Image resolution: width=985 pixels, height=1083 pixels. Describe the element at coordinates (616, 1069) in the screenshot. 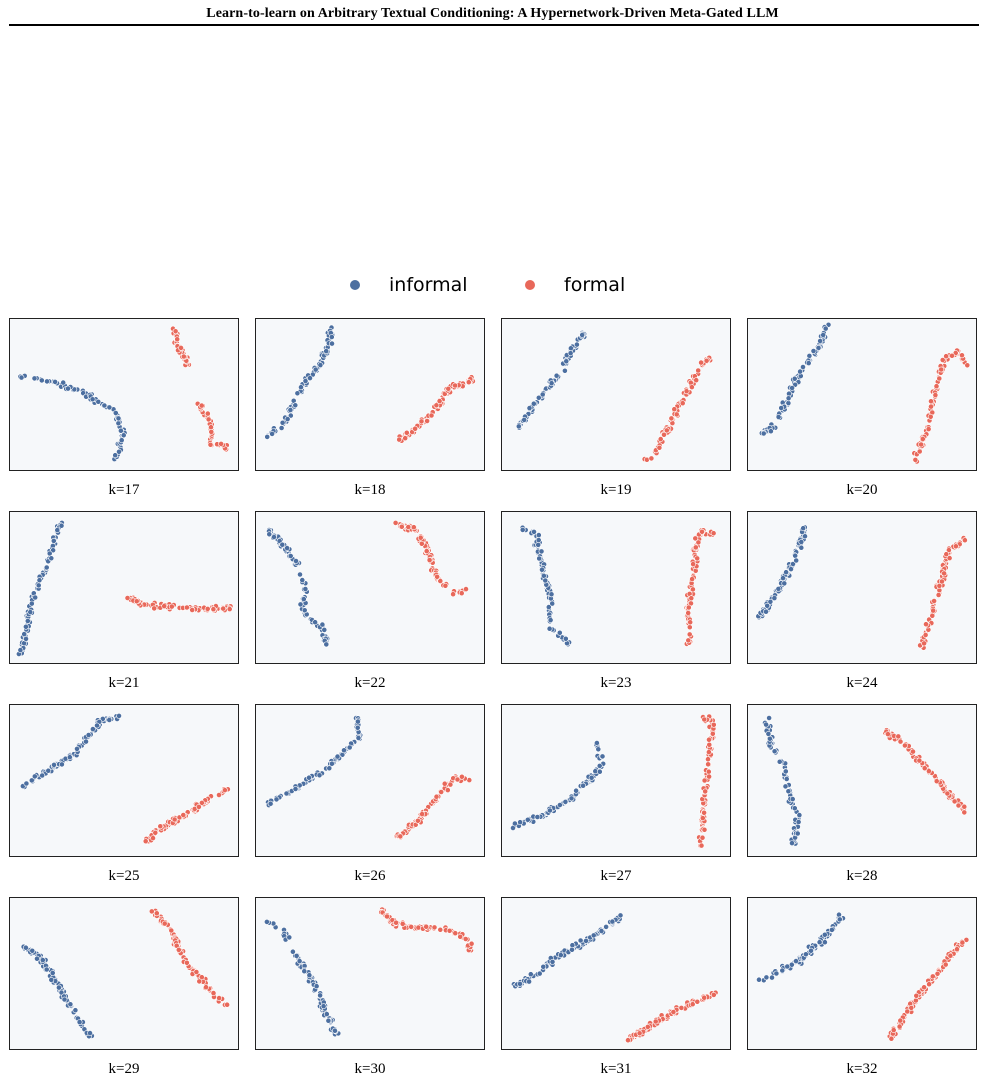

I see `panel-caption: k=31` at that location.